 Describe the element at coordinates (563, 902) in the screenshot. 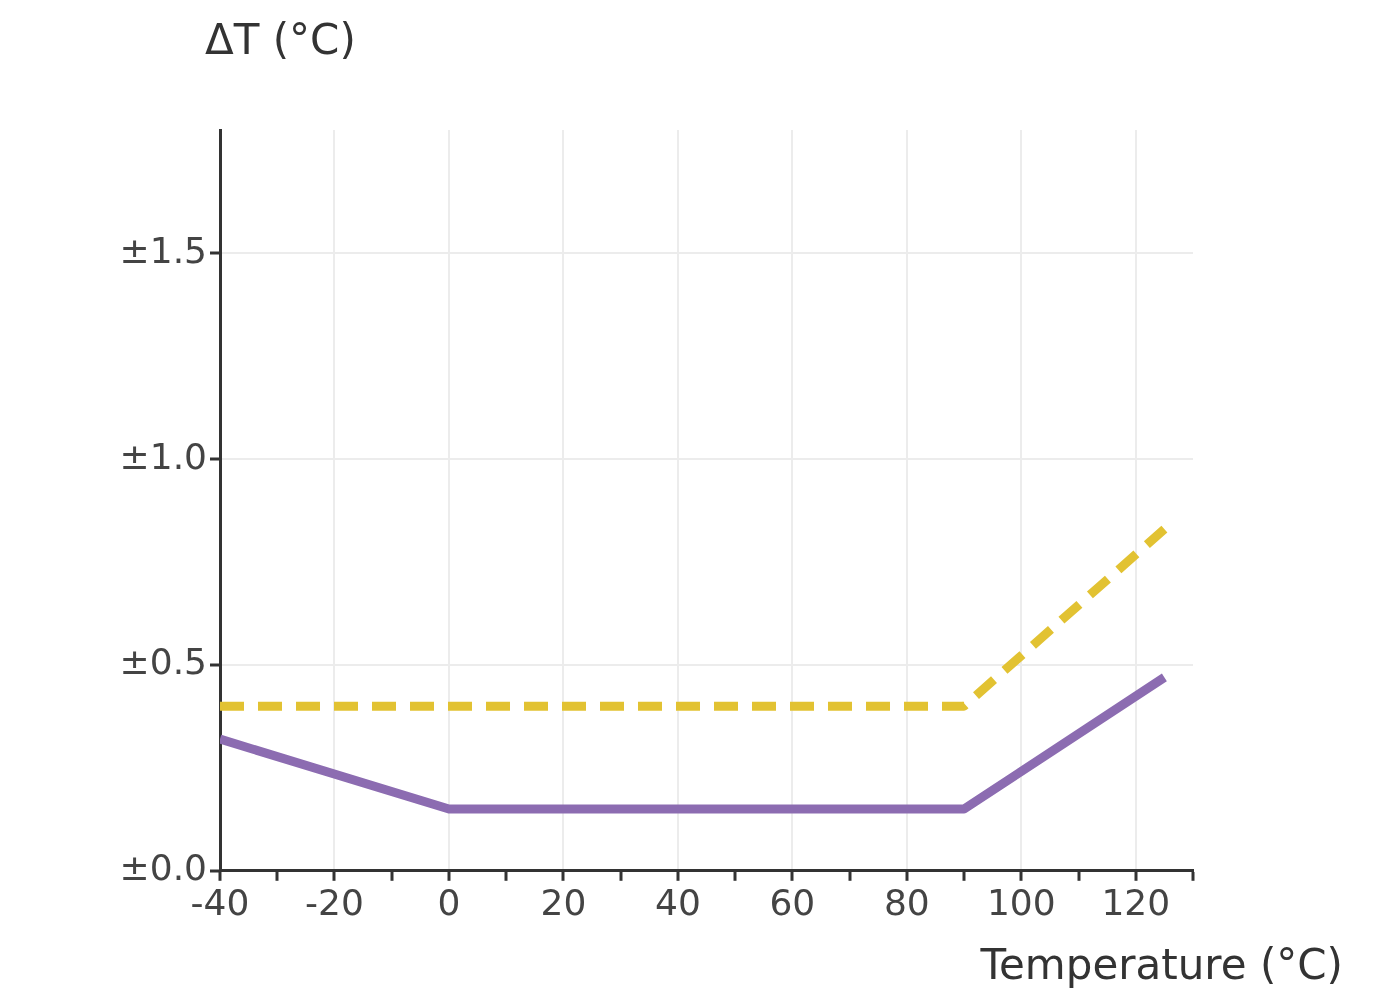

I see `x-tick-label: 20` at that location.